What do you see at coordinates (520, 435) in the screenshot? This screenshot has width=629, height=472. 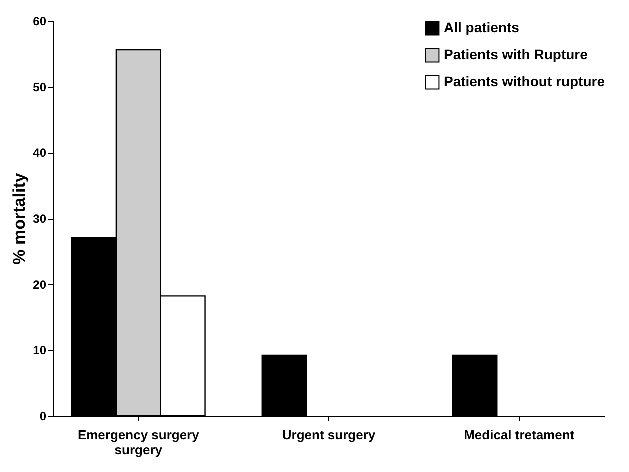 I see `x-tick-label: Medical tretament` at bounding box center [520, 435].